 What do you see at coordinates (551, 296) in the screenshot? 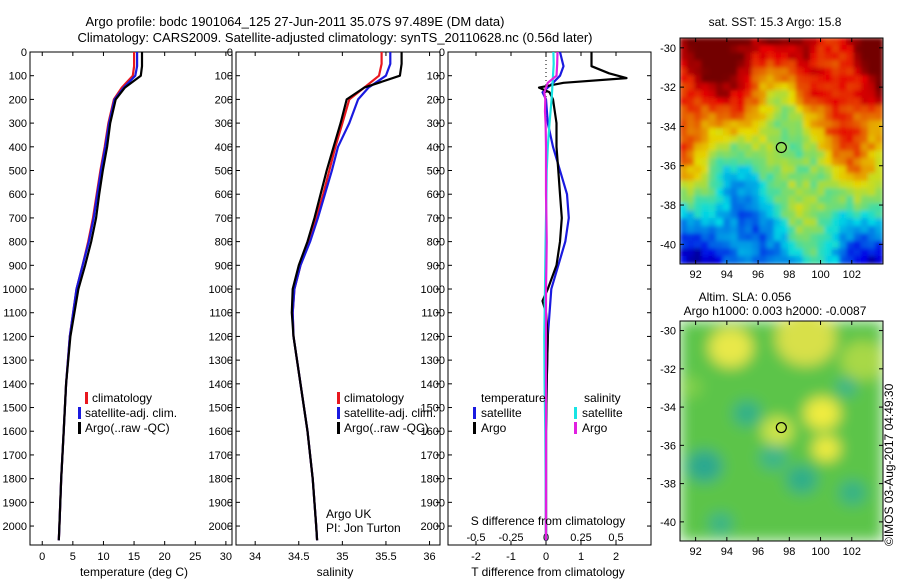
I see `difference-series-line` at bounding box center [551, 296].